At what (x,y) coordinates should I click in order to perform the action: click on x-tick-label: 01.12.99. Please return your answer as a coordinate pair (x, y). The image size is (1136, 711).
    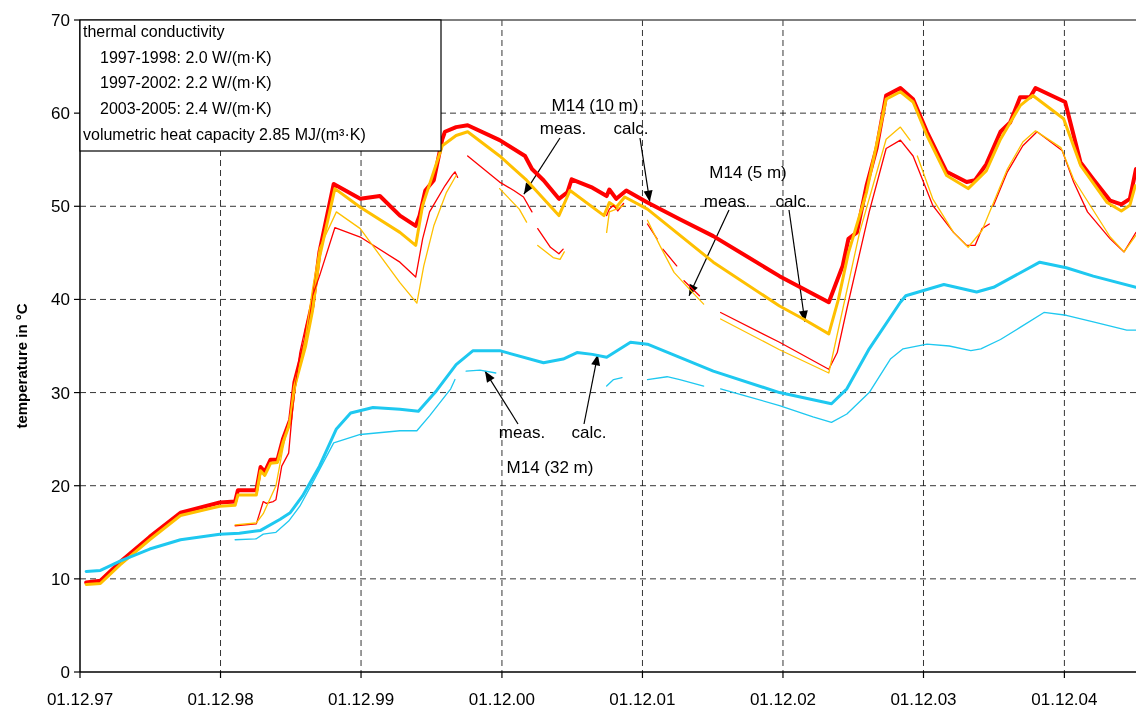
    Looking at the image, I should click on (361, 699).